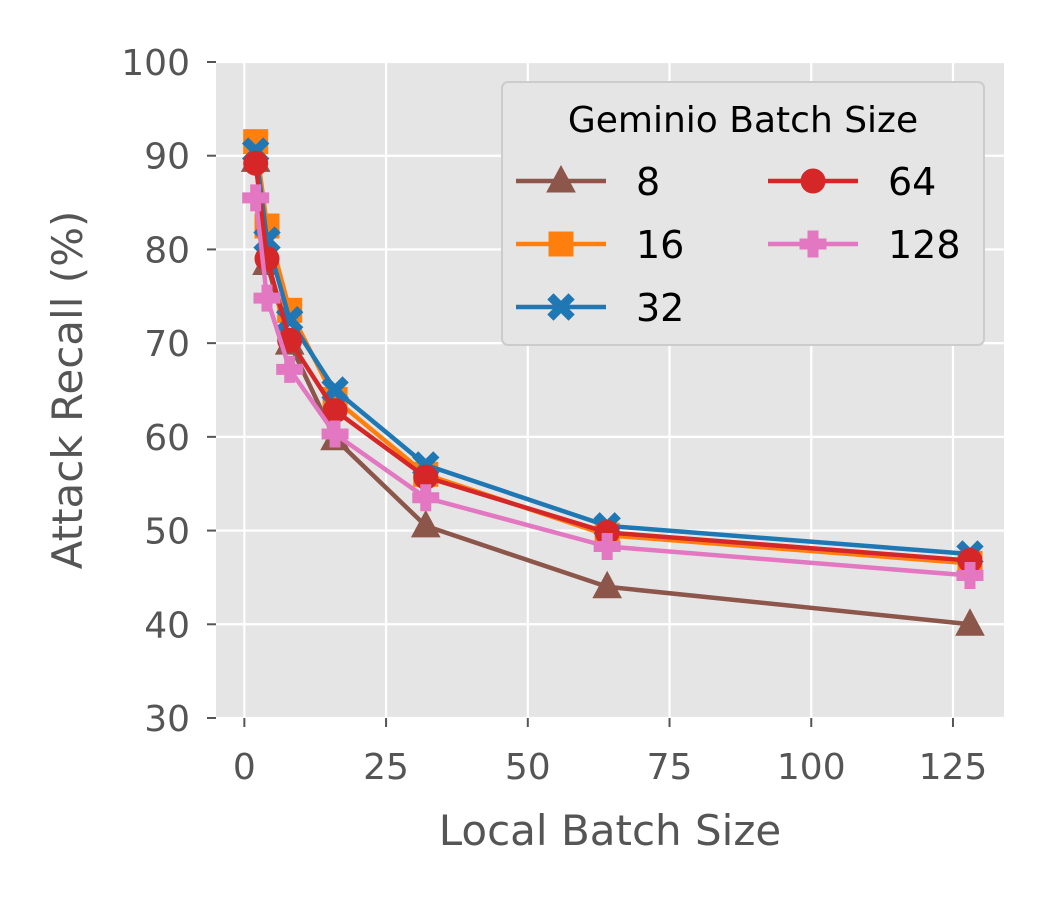 The image size is (1050, 900). I want to click on y-tick-label: 80, so click(167, 250).